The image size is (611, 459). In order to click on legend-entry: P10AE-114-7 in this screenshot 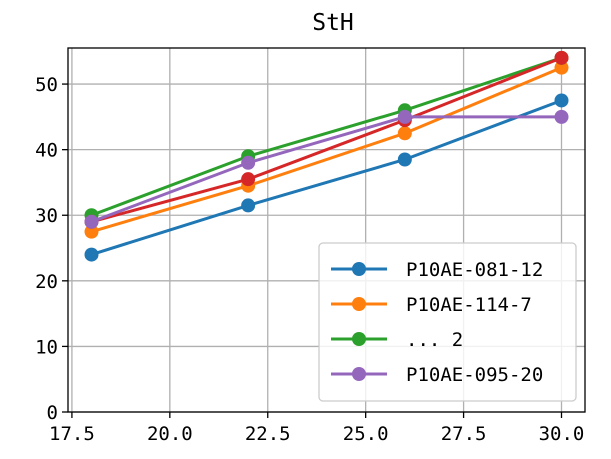, I will do `click(431, 305)`.